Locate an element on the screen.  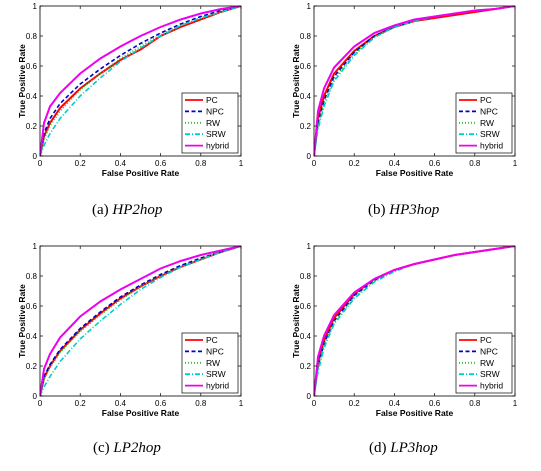
caption-a: (a) HP2hop is located at coordinates (127, 210).